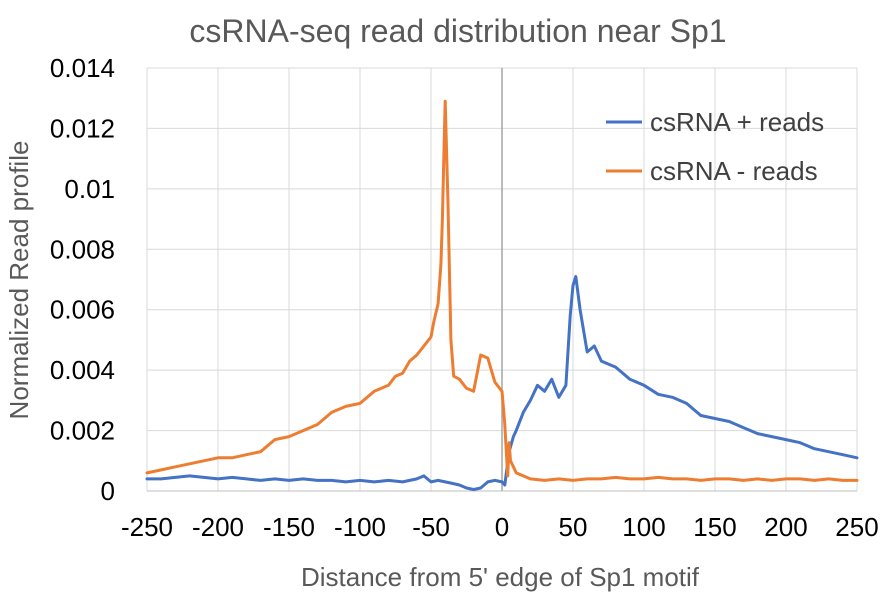  I want to click on x-tick-label: 0, so click(502, 527).